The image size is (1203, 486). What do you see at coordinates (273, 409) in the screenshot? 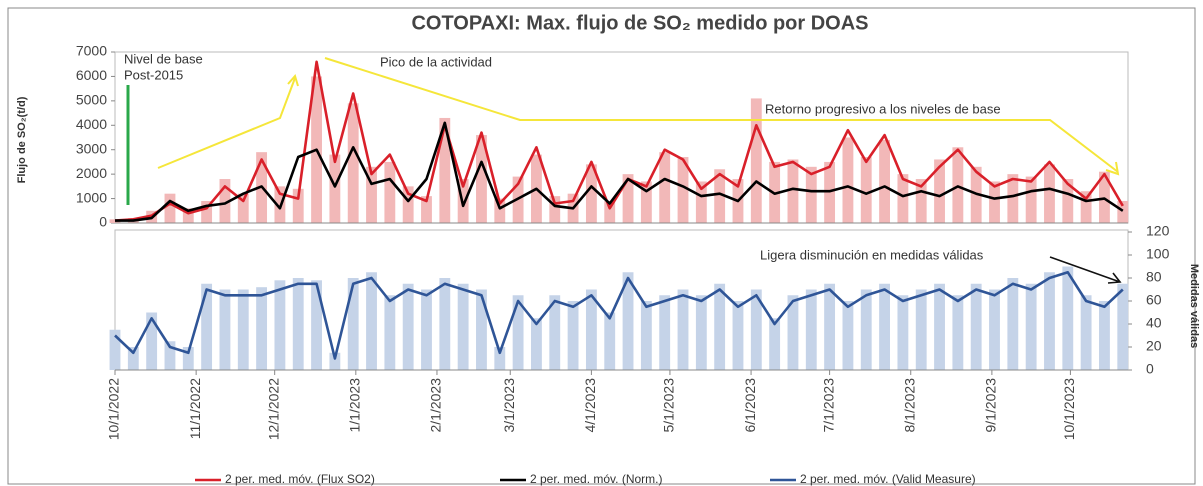
I see `x-tick-label: 12/1/2022` at bounding box center [273, 409].